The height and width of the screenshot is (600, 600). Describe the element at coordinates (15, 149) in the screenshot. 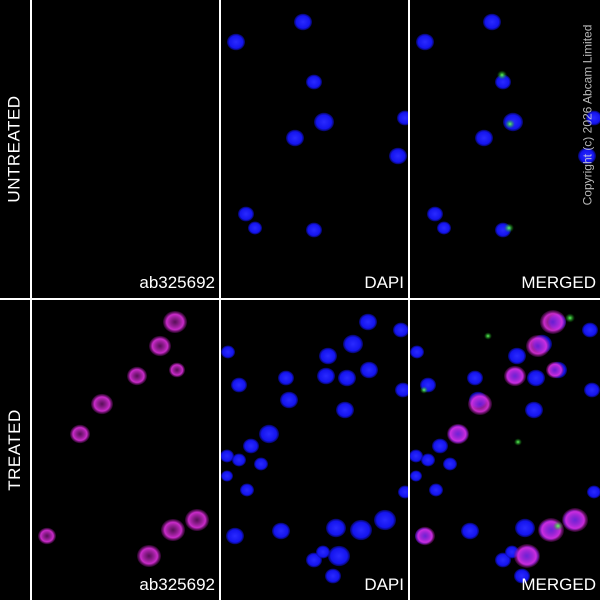

I see `row-label-untreated: UNTREATED` at that location.